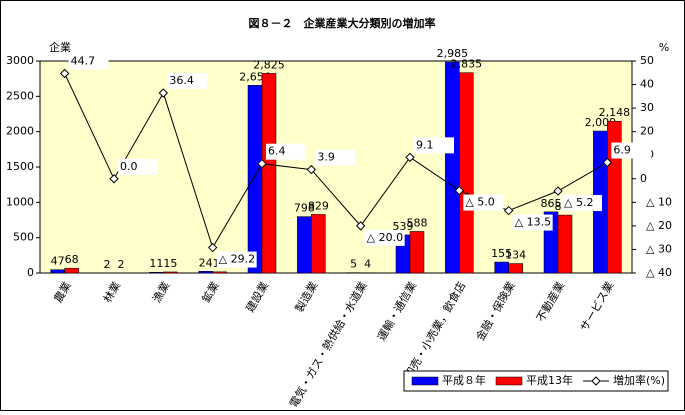  I want to click on rate-value-label: 6.4, so click(277, 151).